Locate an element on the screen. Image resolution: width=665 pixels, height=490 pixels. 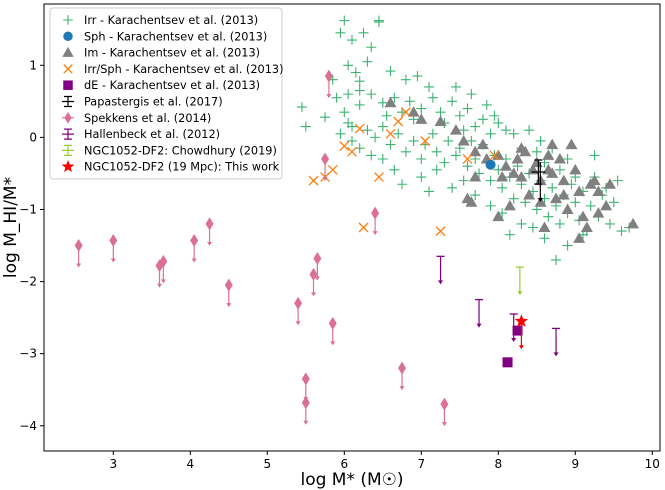
legend-item: dE - Karachentsev et al. (2013) is located at coordinates (161, 85).